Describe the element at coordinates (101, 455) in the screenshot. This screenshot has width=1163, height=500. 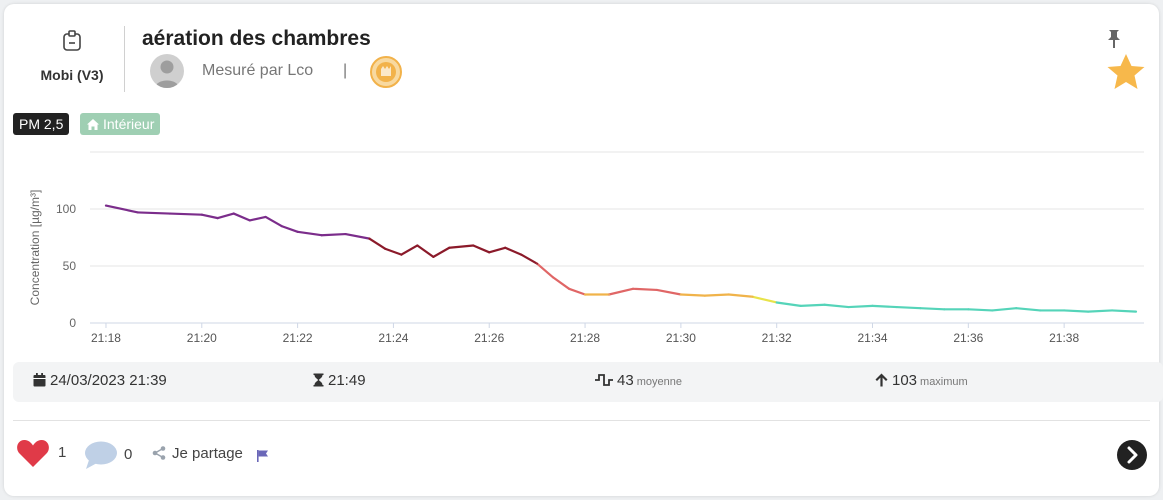
I see `comment-bubble-icon` at that location.